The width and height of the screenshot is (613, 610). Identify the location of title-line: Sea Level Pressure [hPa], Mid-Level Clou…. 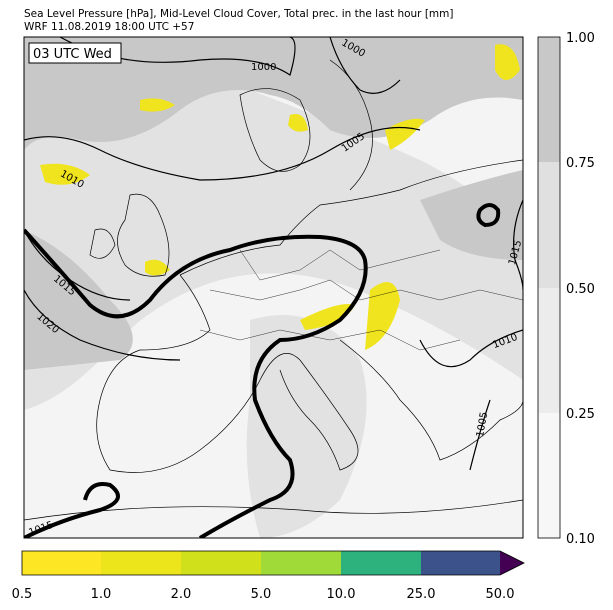
(239, 14).